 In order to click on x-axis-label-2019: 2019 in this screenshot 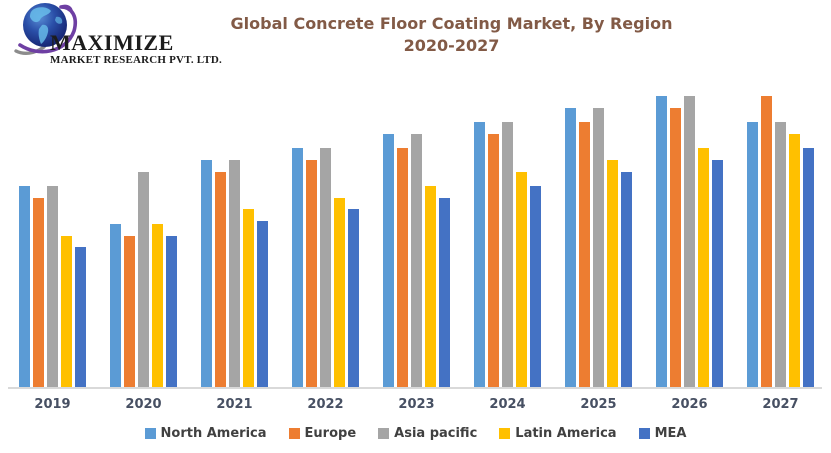, I will do `click(52, 404)`.